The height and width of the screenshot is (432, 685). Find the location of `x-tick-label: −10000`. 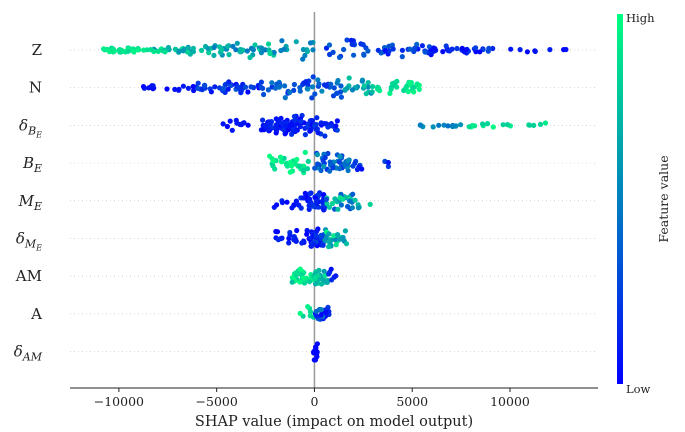

x-tick-label: −10000 is located at coordinates (119, 401).